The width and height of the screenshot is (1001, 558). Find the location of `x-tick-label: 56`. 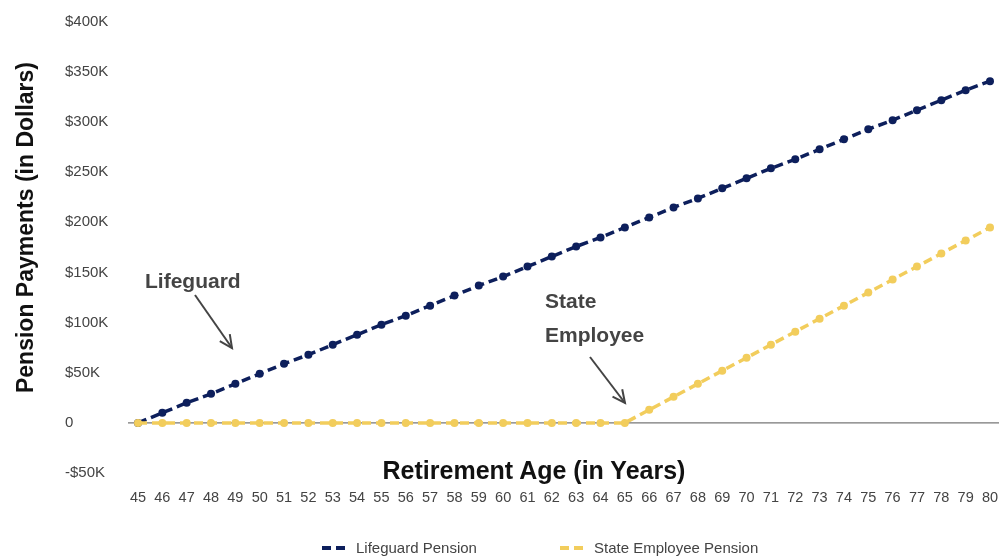

x-tick-label: 56 is located at coordinates (405, 497).